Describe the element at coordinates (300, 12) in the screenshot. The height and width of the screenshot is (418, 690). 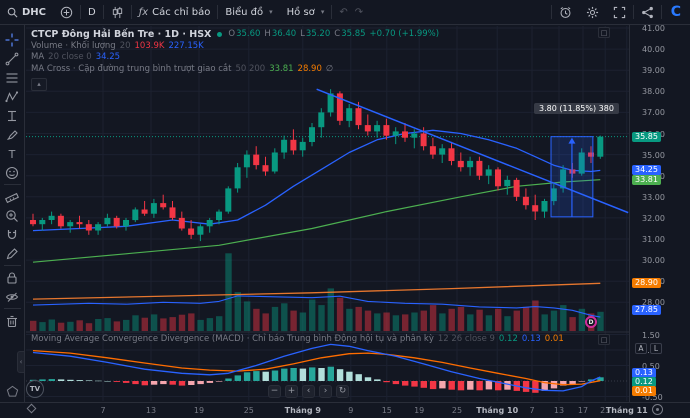
I see `profile-label: Hồ sơ` at that location.